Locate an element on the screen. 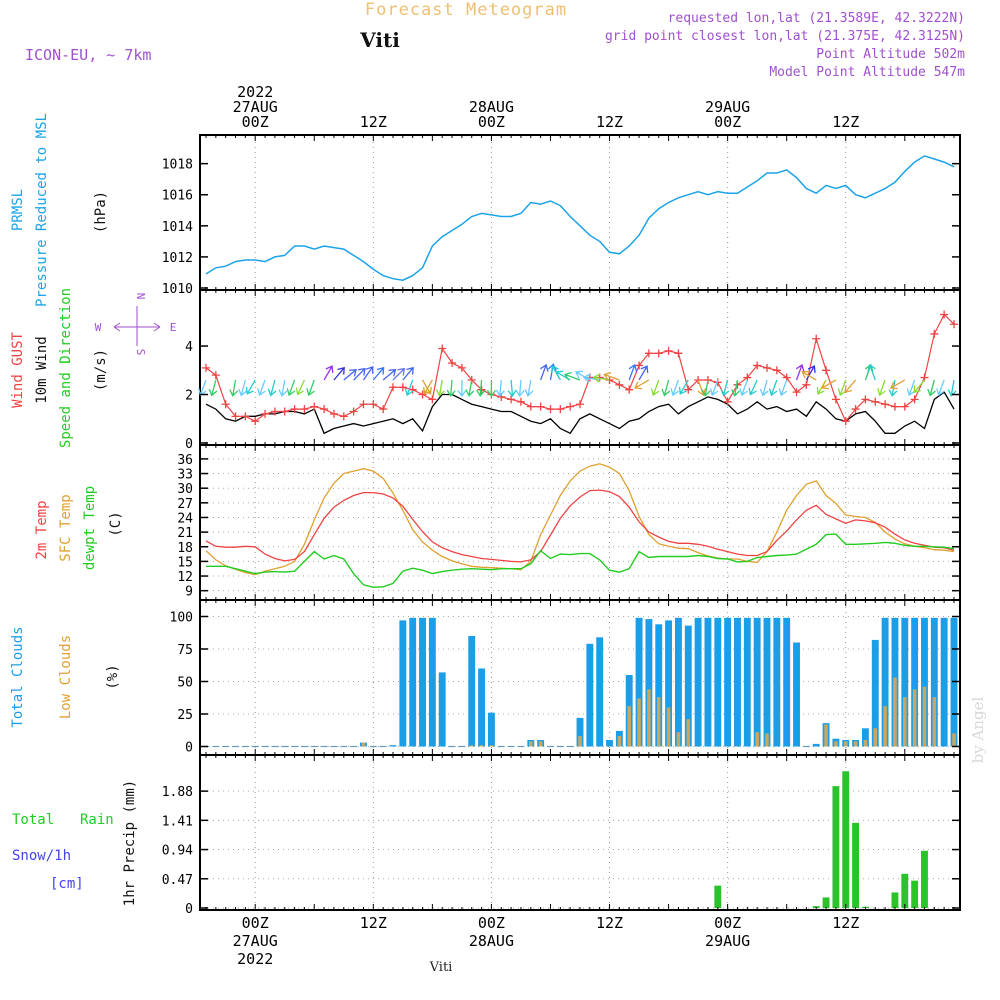  dew-label: dewpt Temp is located at coordinates (90, 528).